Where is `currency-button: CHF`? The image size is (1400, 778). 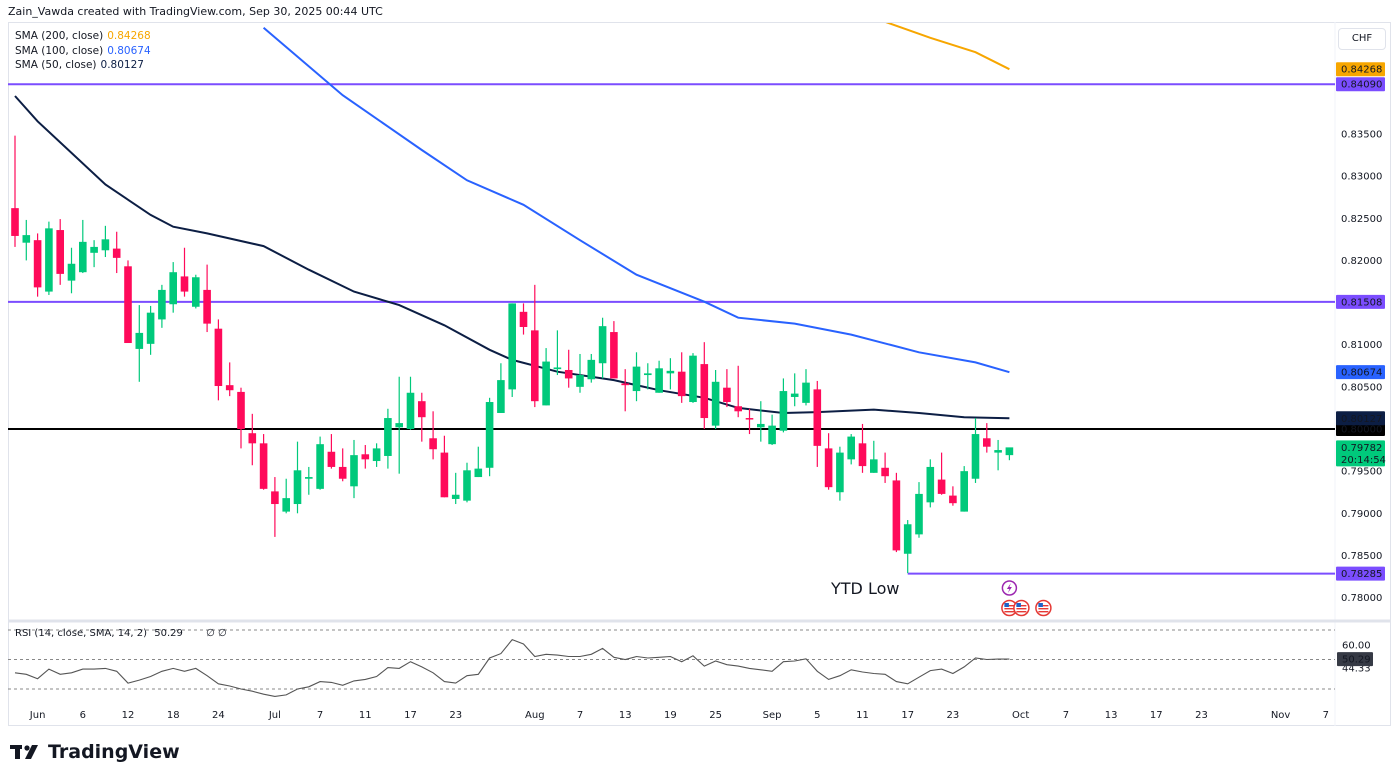
currency-button: CHF is located at coordinates (1362, 39).